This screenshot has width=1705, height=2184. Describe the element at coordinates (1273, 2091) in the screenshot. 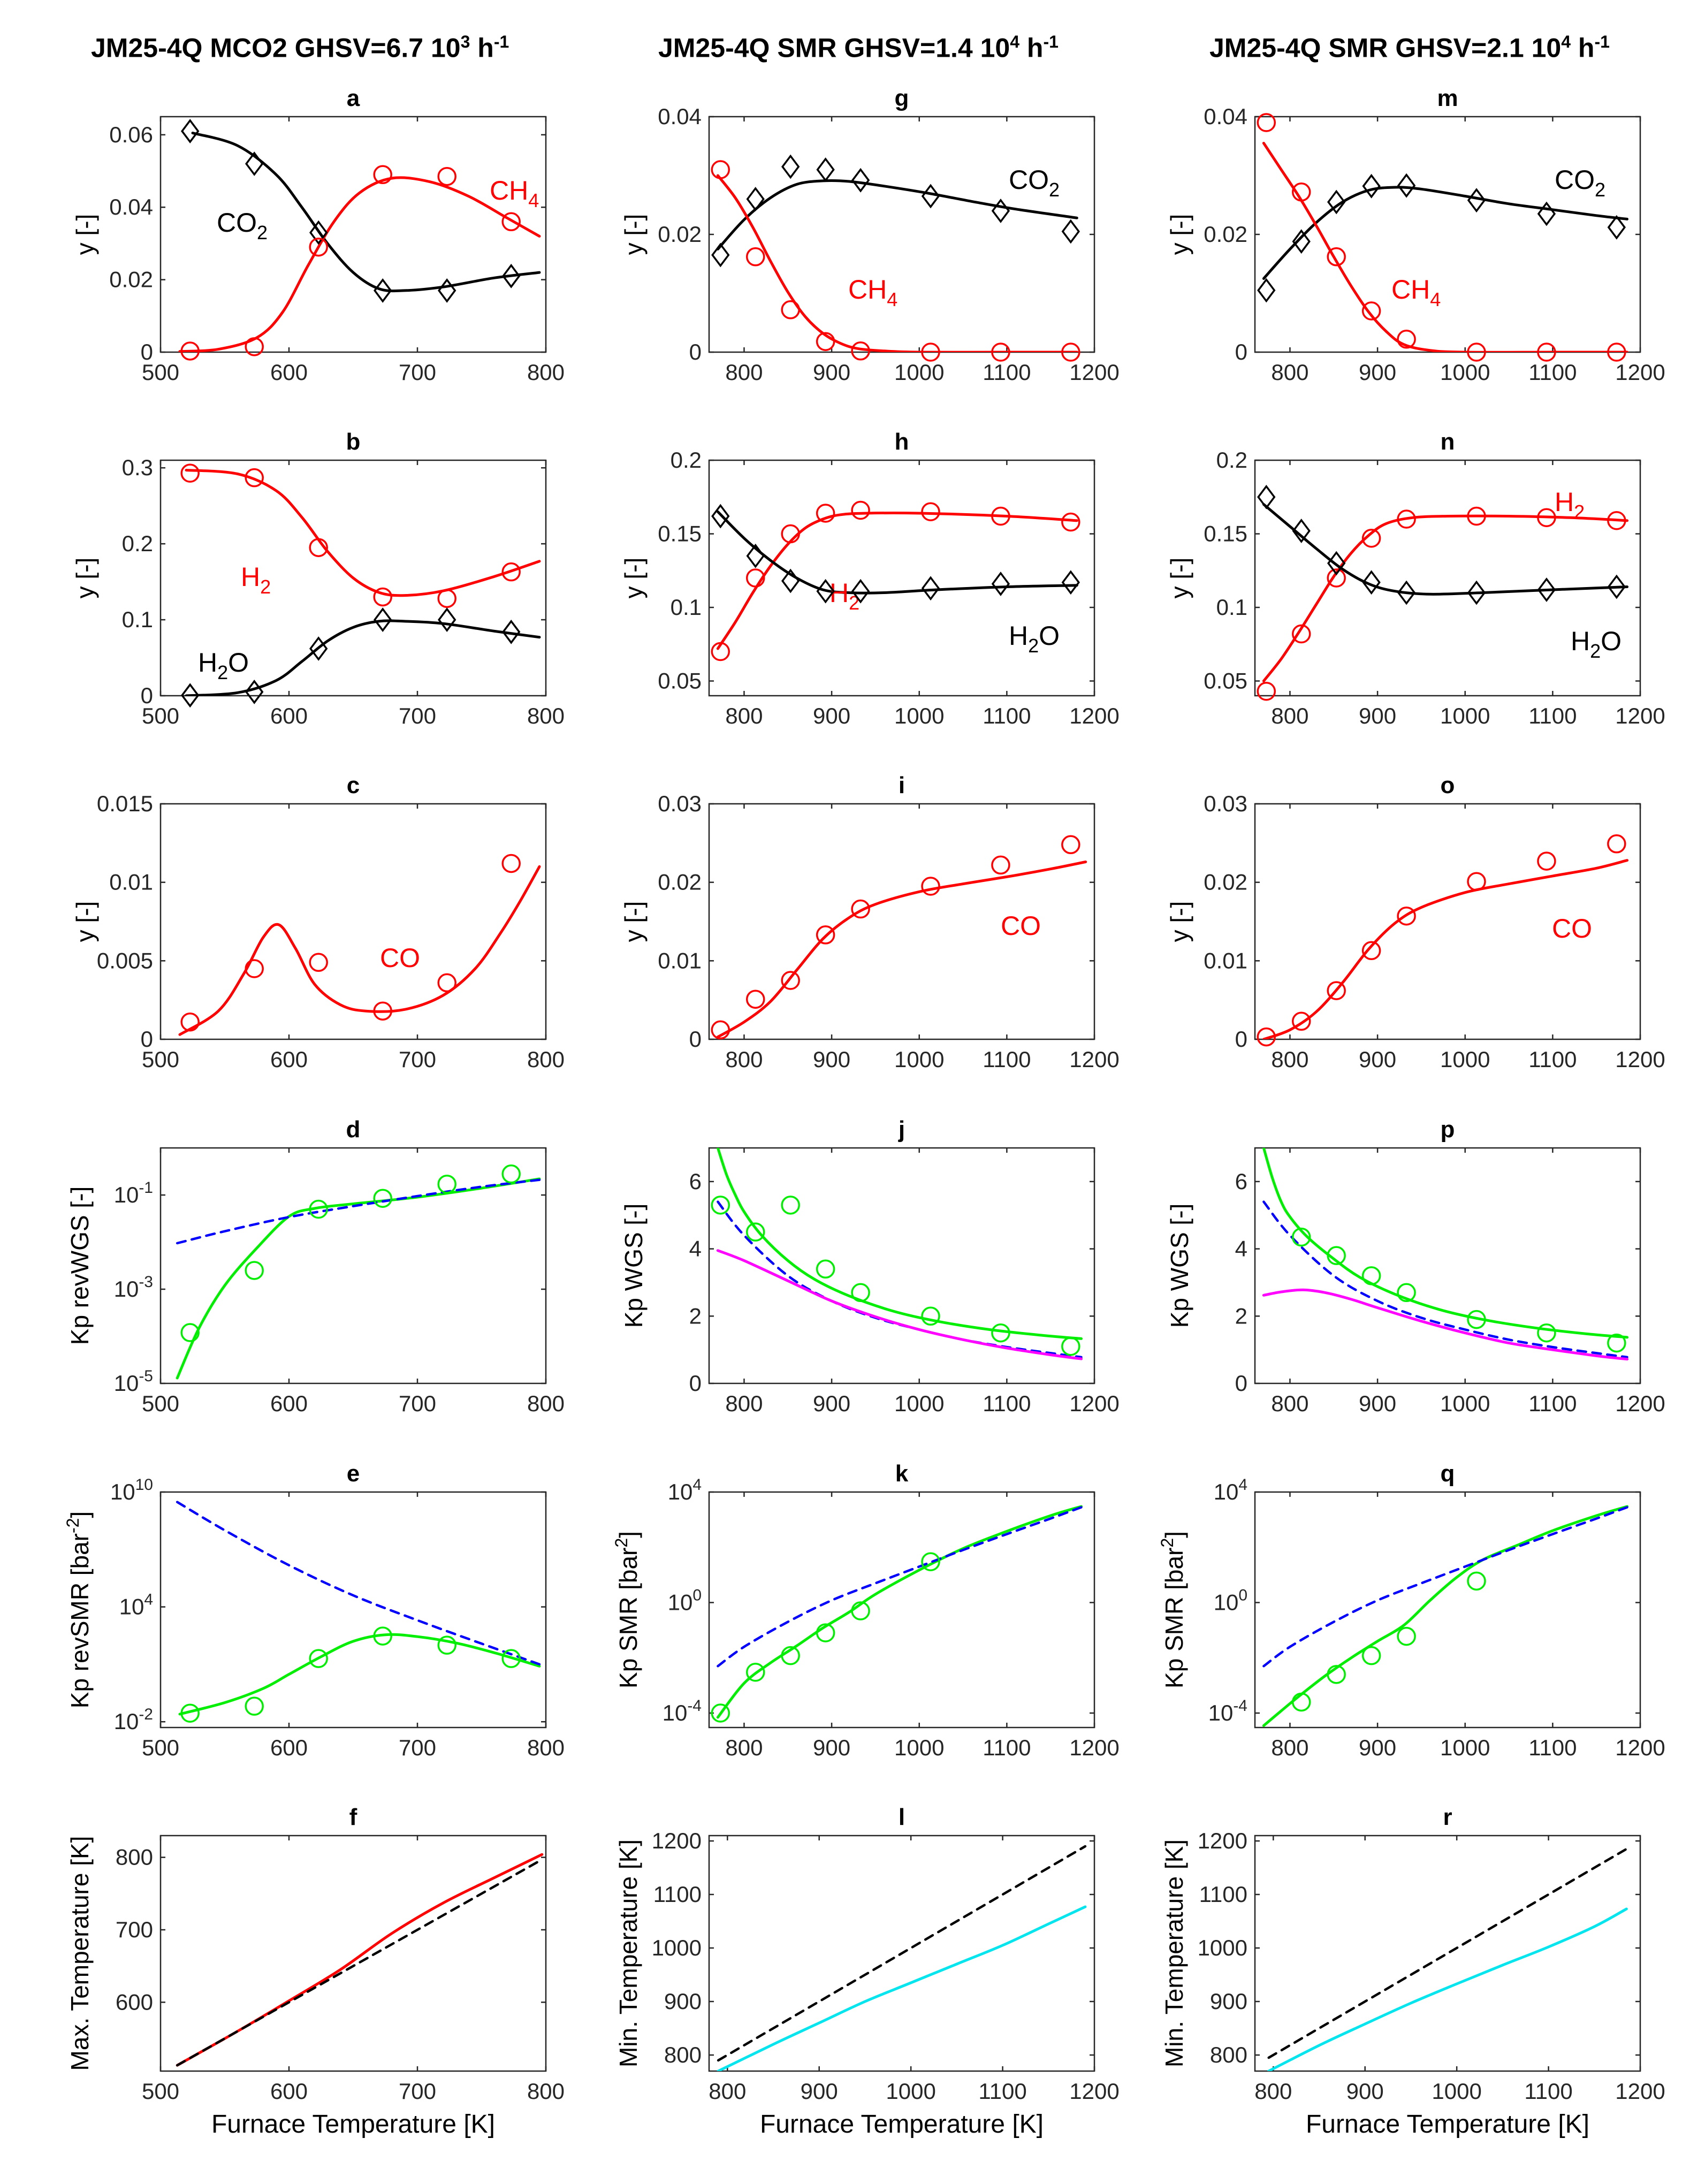

I see `x-tick-label-r-0: 800` at that location.